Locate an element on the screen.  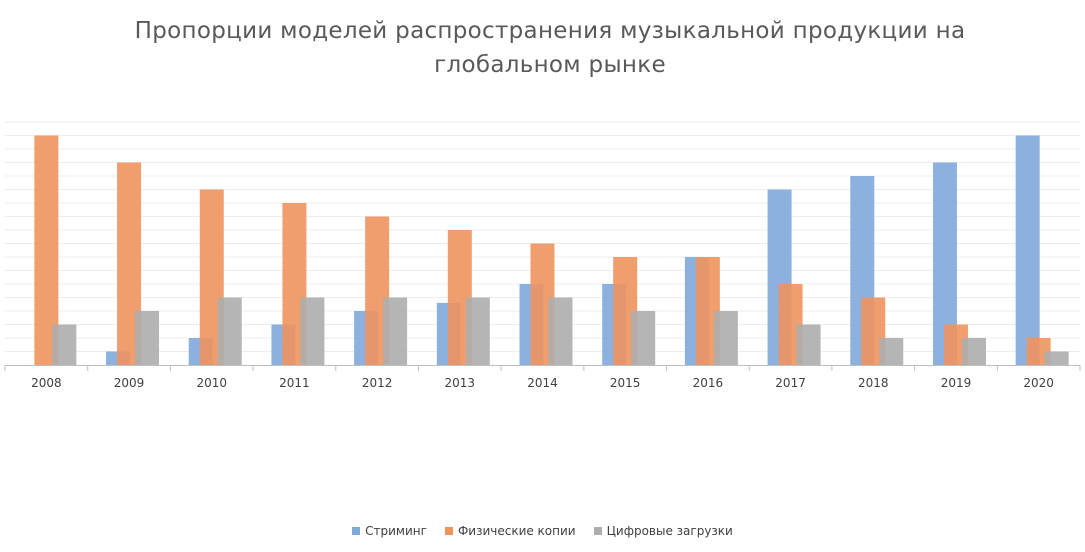
legend-item-physical: Физические копии is located at coordinates (510, 531).